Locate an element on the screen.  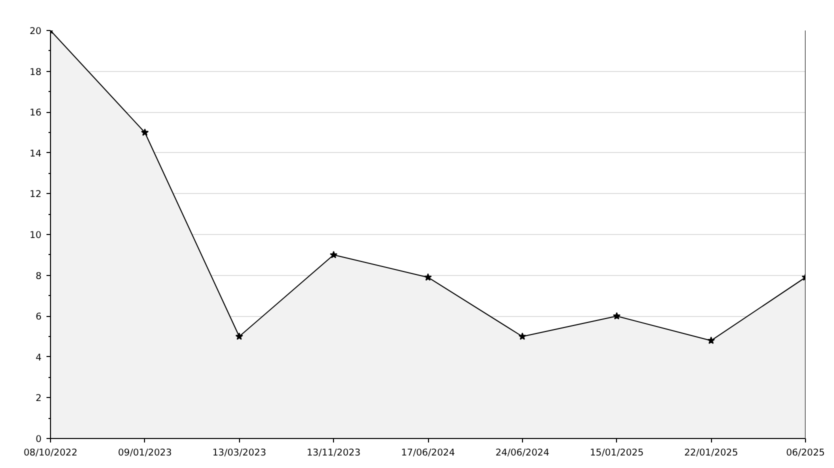
y-tick-label: 0 is located at coordinates (39, 439).